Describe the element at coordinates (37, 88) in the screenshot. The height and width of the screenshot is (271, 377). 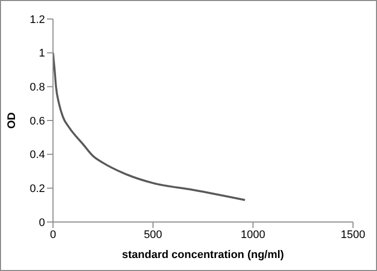
I see `y-tick-label: 0.8` at that location.